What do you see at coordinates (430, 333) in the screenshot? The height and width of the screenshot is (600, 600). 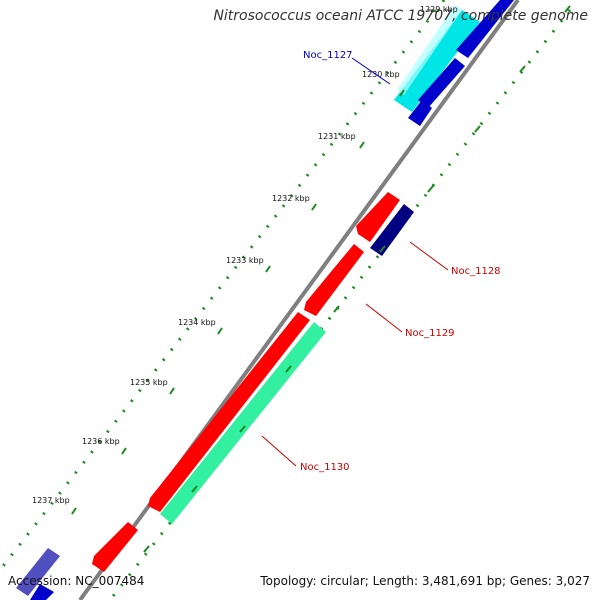 I see `gene-label-text: Noc_1129` at bounding box center [430, 333].